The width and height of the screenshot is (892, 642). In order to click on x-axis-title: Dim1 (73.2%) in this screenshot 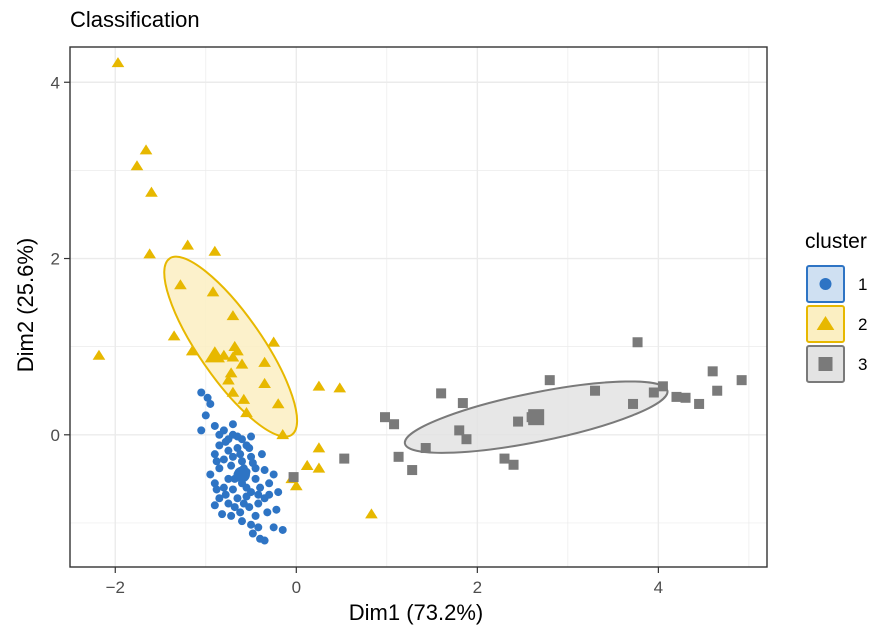, I will do `click(416, 612)`.